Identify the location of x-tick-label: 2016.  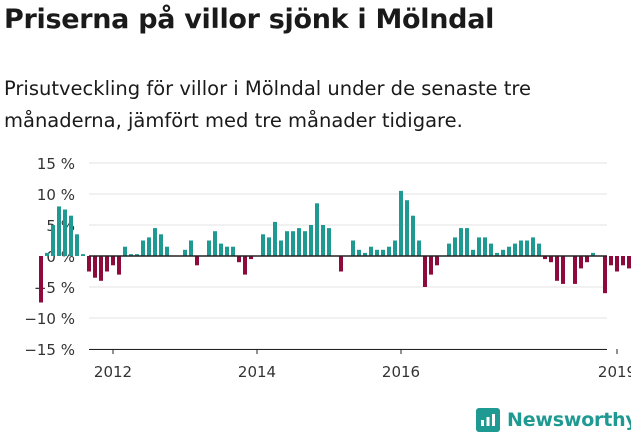
(401, 372).